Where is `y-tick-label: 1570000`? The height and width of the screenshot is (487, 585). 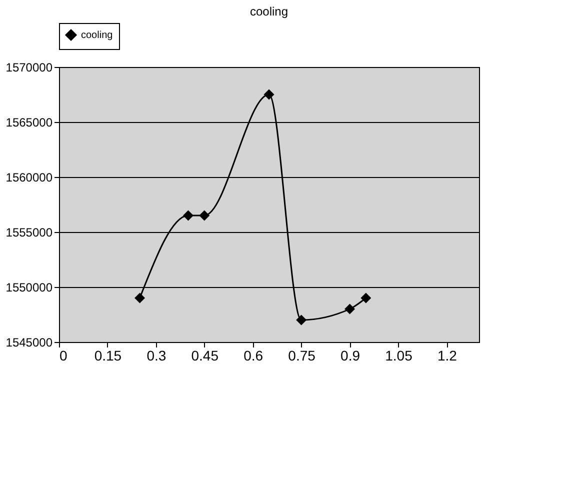 y-tick-label: 1570000 is located at coordinates (29, 67).